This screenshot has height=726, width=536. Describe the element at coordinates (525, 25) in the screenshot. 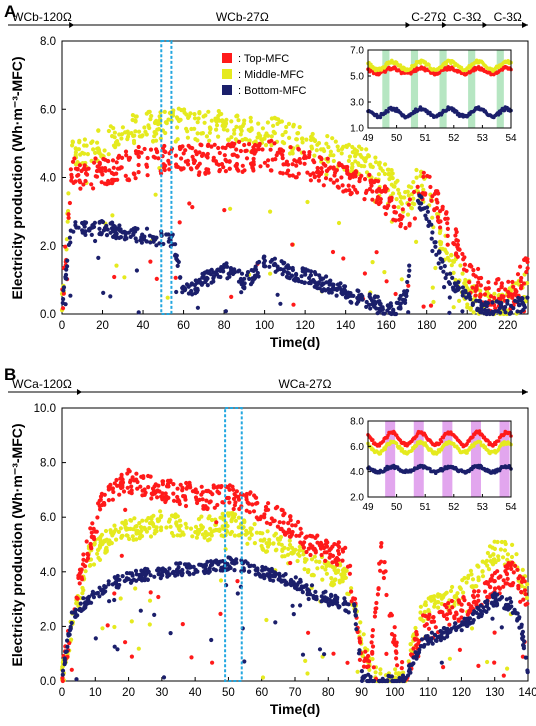

I see `phase-arrow-head` at that location.